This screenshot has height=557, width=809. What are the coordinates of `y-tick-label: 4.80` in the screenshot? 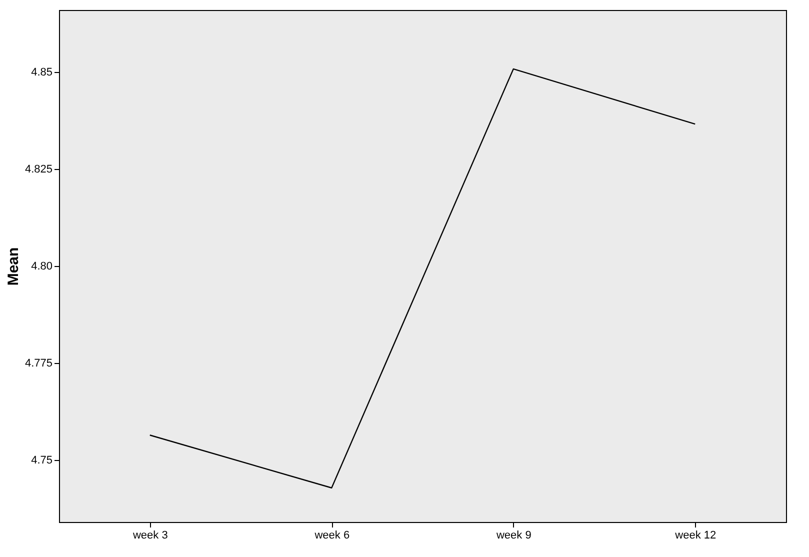 It's located at (41, 266).